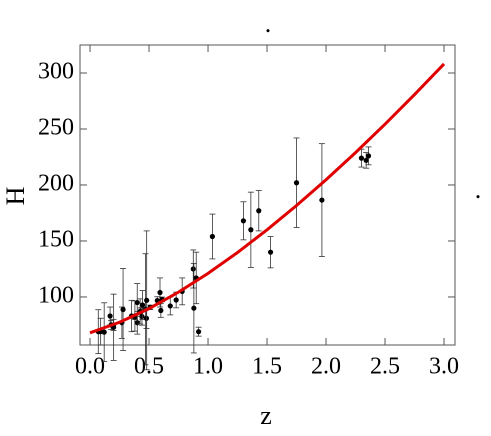 The width and height of the screenshot is (491, 436). I want to click on chart-title: ., so click(268, 23).